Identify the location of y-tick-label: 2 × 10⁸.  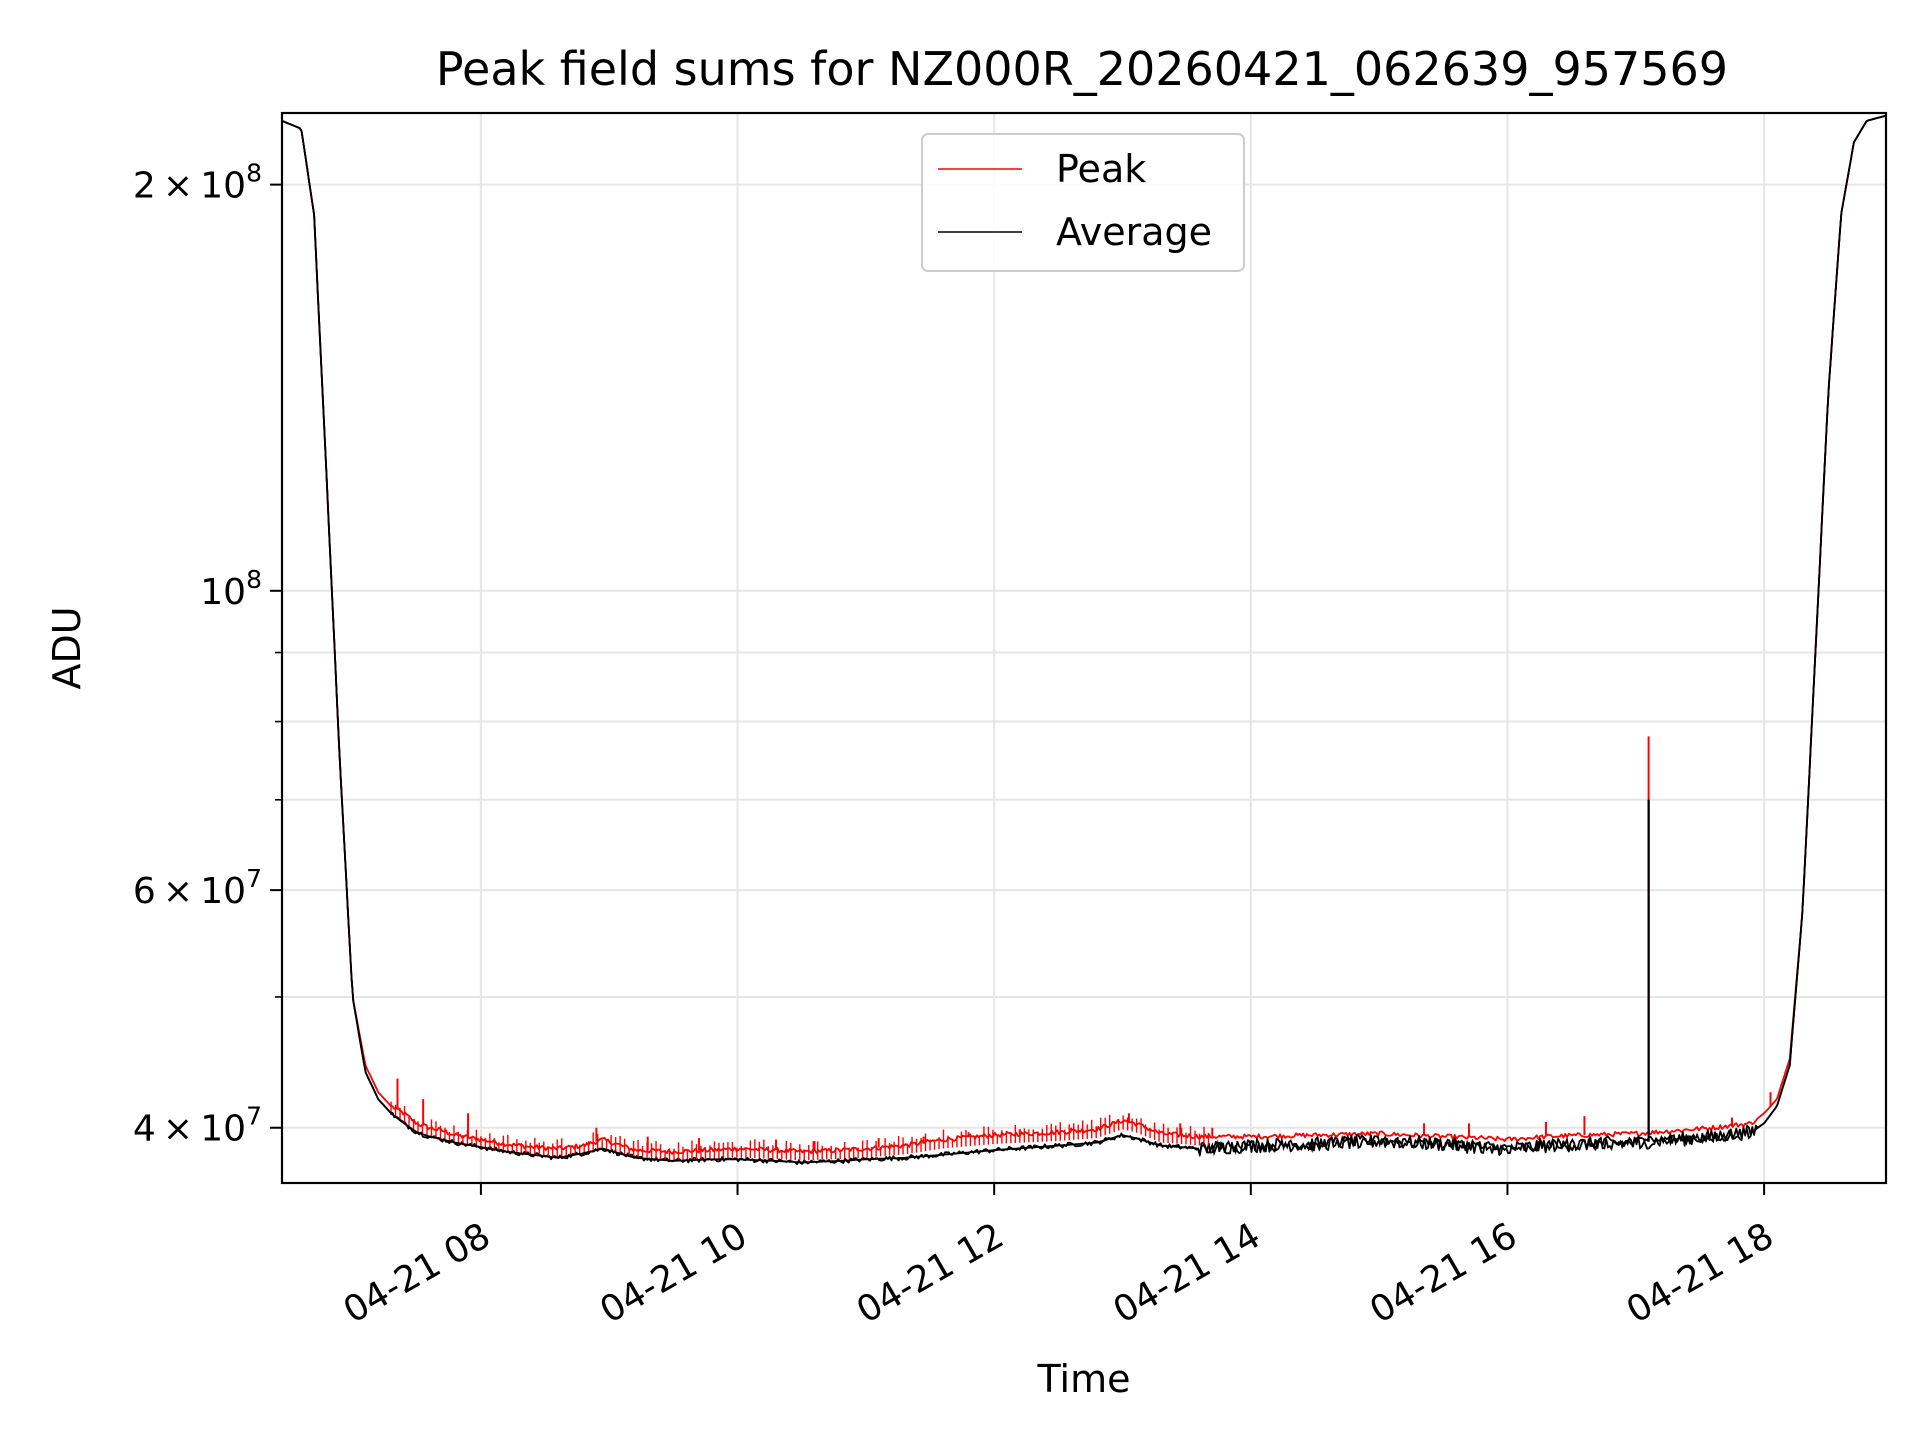
(197, 183).